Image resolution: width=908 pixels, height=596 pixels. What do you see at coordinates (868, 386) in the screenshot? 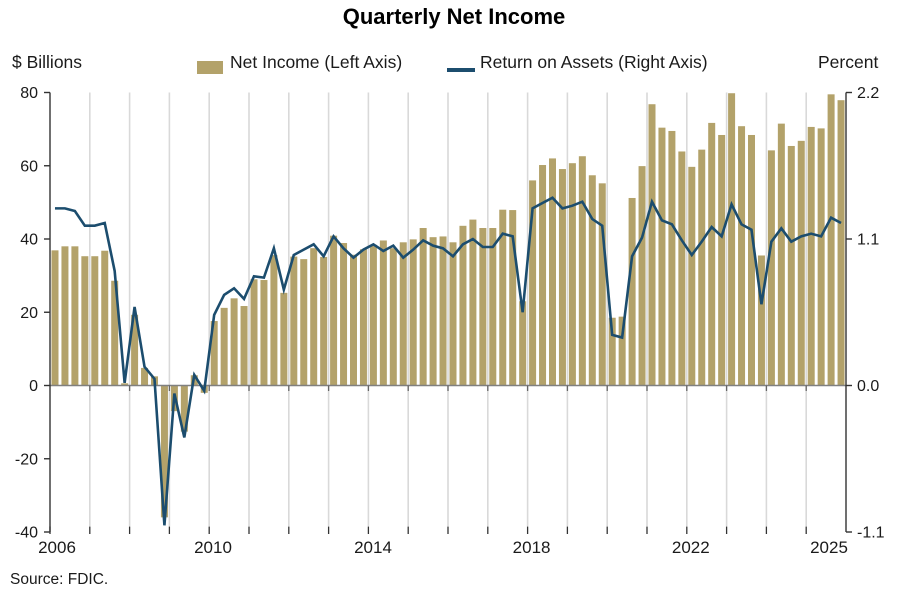
I see `right-axis-tick-label: 0.0` at bounding box center [868, 386].